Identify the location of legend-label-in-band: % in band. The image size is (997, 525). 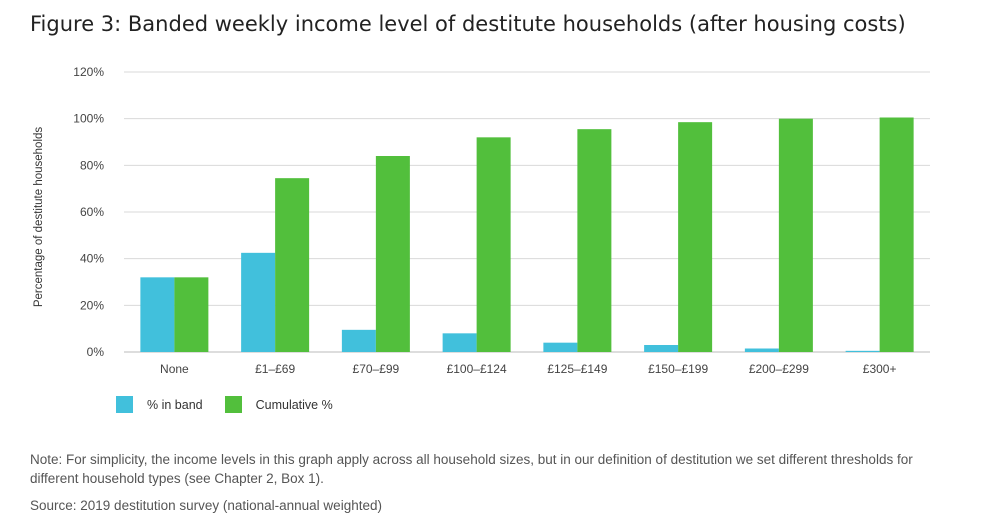
(175, 404).